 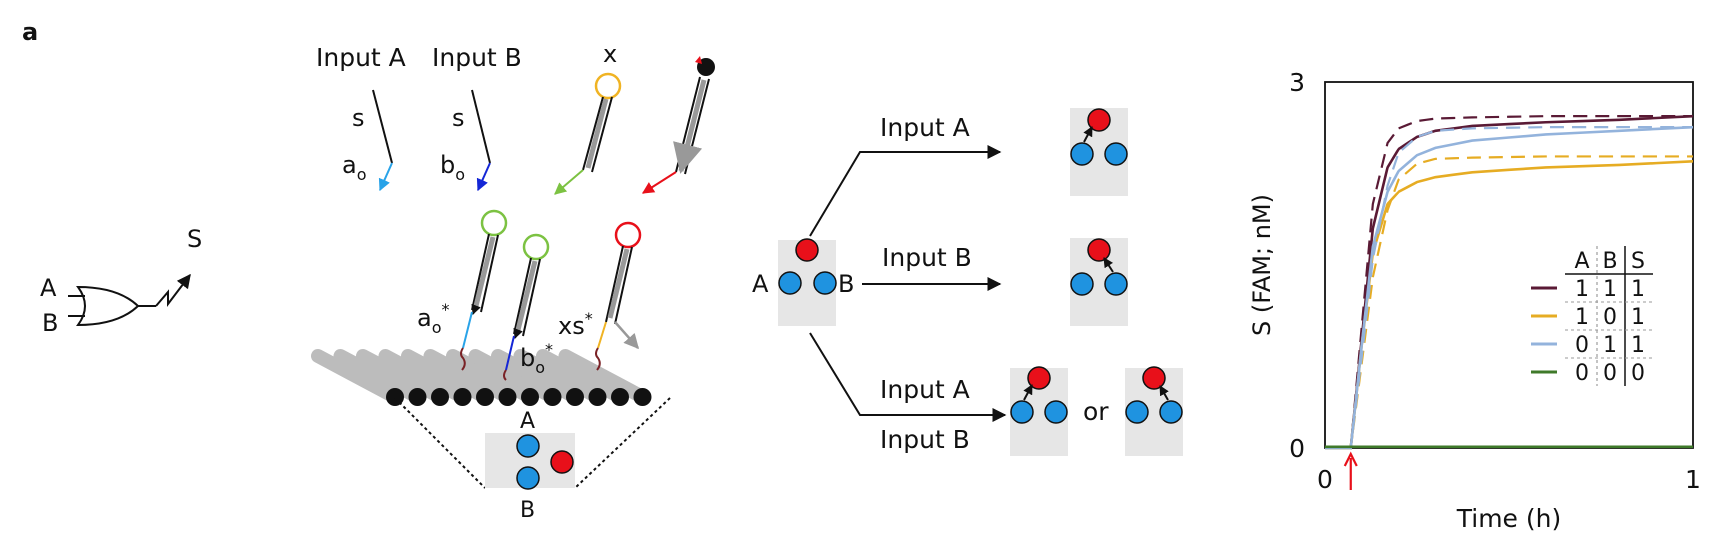 What do you see at coordinates (1508, 518) in the screenshot?
I see `x-axis-label: Time (h)` at bounding box center [1508, 518].